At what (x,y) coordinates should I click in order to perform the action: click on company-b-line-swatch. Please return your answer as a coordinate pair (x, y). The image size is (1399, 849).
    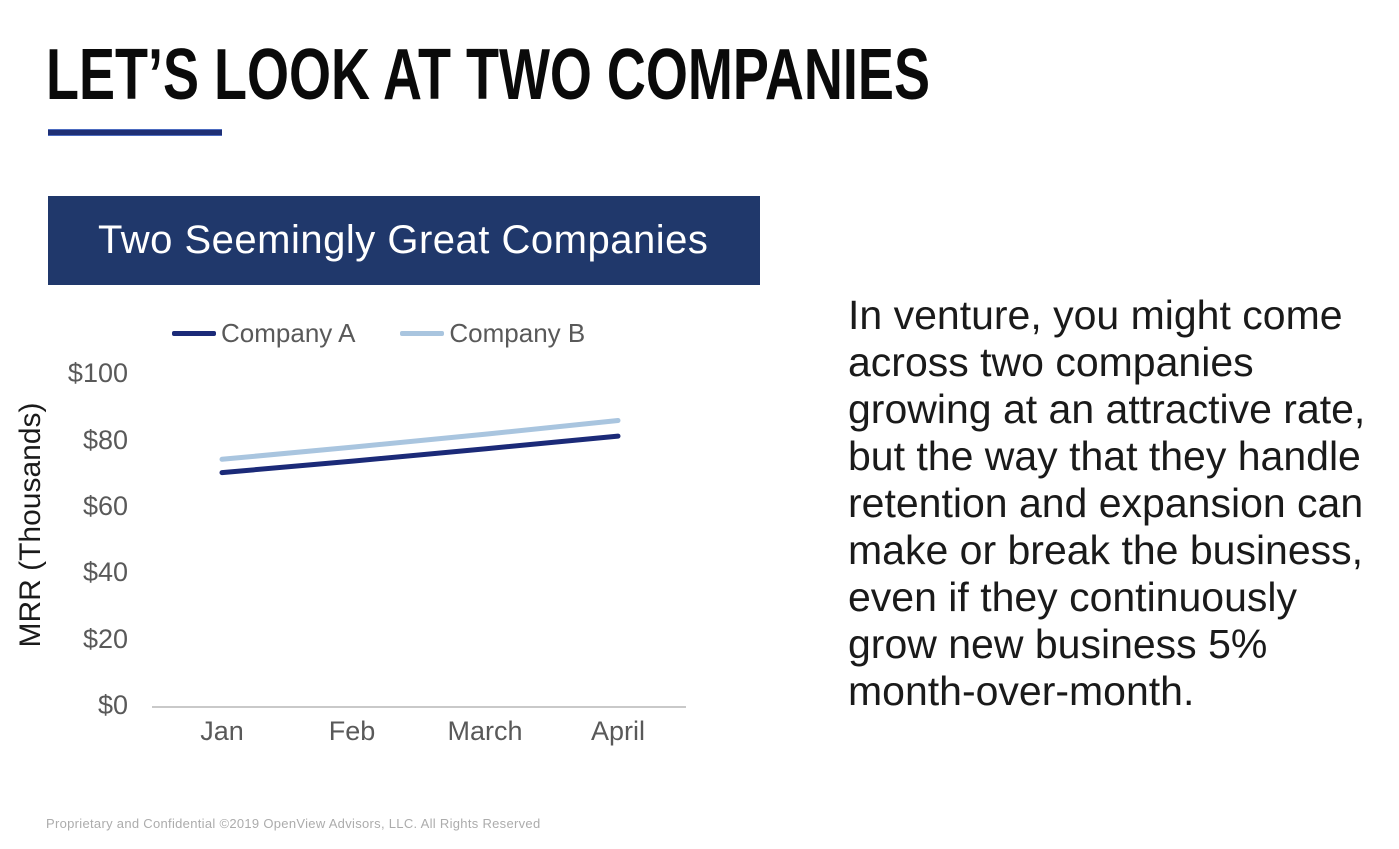
    Looking at the image, I should click on (422, 333).